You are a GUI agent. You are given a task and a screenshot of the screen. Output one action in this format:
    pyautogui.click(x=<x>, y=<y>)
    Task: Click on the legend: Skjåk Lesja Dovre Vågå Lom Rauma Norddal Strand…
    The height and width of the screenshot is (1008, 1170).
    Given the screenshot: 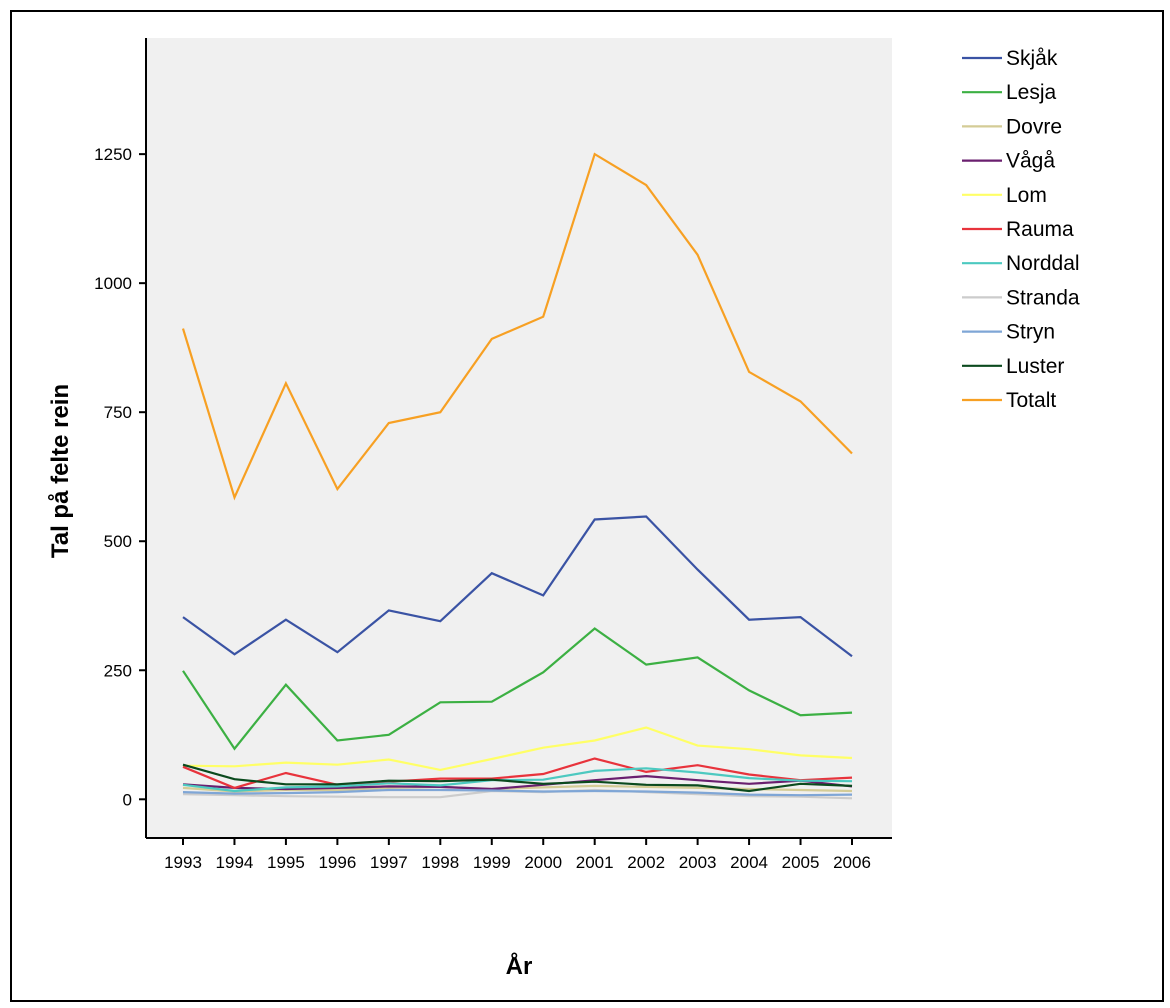 What is the action you would take?
    pyautogui.click(x=1021, y=229)
    